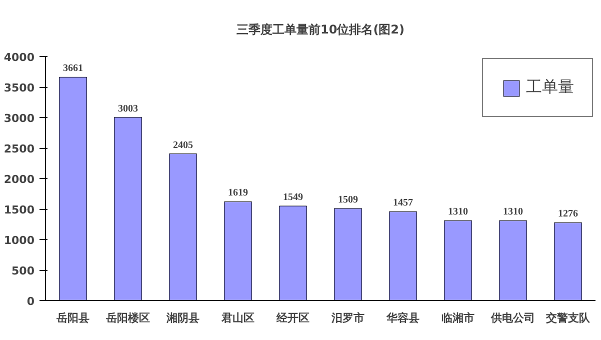  I want to click on data-label: 3661, so click(73, 68).